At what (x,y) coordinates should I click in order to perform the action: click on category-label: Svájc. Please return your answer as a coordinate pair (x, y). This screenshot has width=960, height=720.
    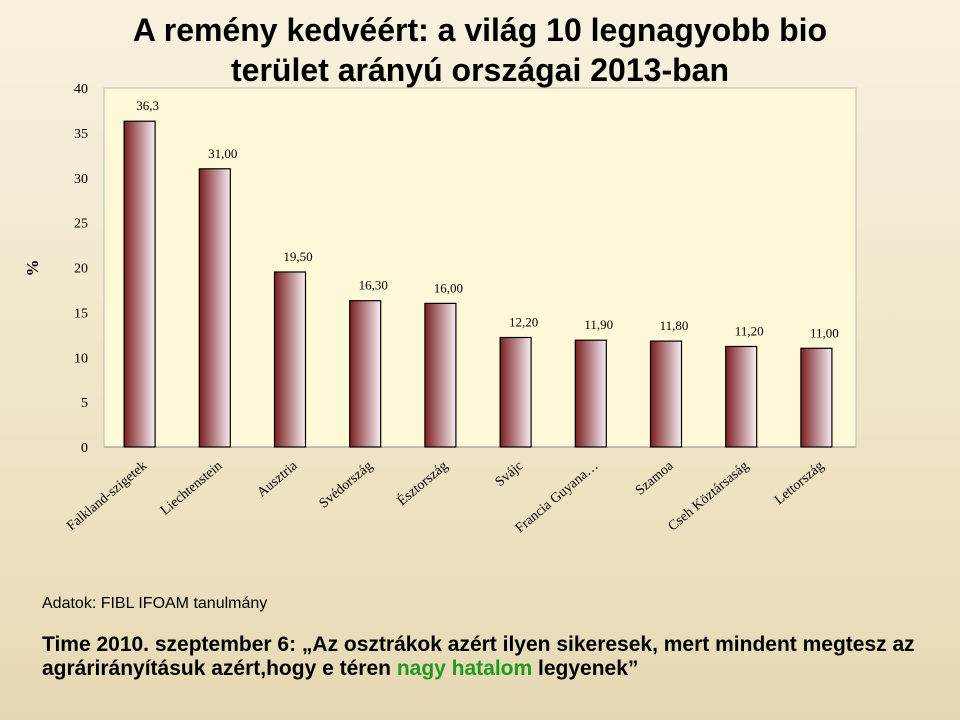
    Looking at the image, I should click on (509, 474).